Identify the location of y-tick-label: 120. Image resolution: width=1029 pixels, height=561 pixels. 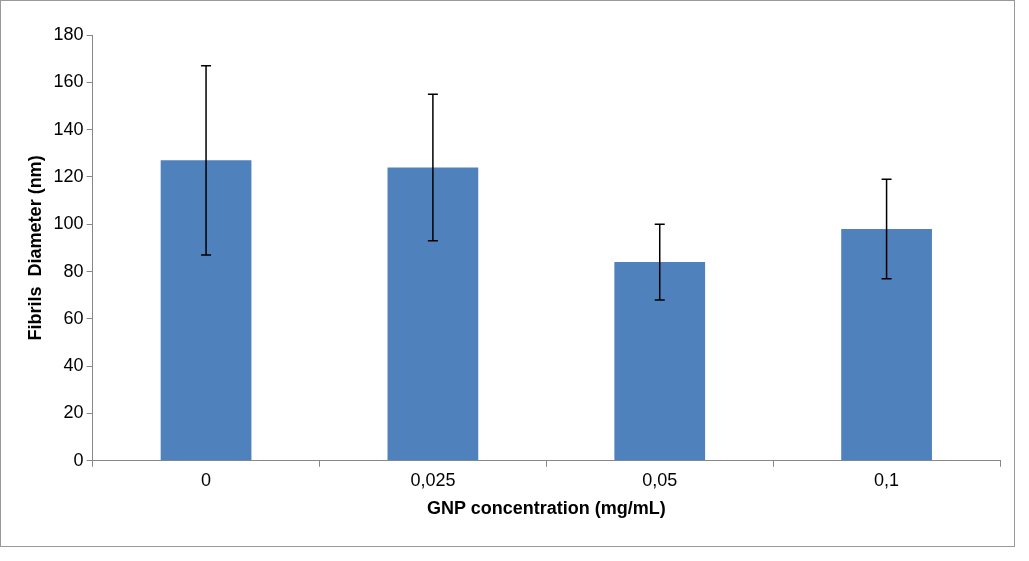
(68, 175).